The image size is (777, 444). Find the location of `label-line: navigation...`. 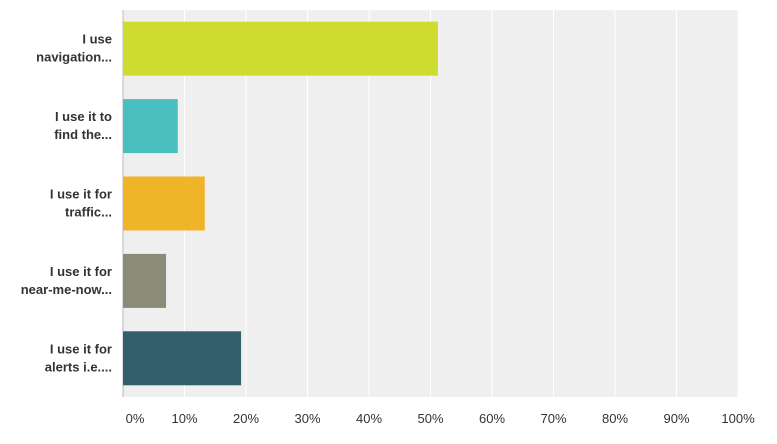

label-line: navigation... is located at coordinates (74, 57).